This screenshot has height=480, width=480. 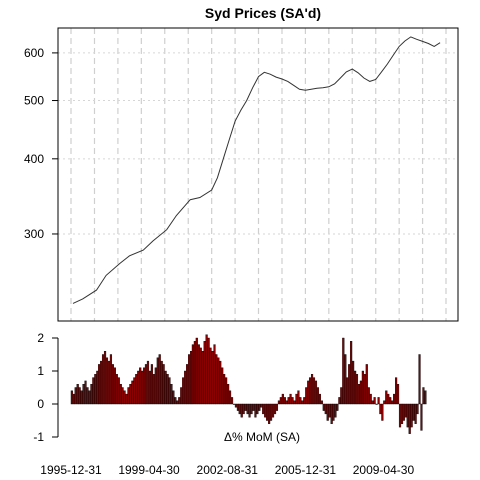 What do you see at coordinates (228, 470) in the screenshot?
I see `x-tick-label: 2002-08-31` at bounding box center [228, 470].